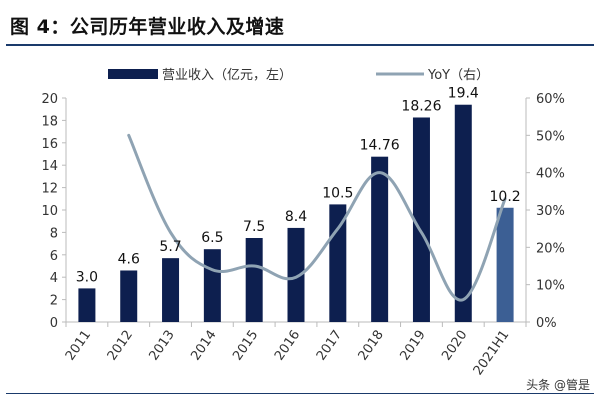  What do you see at coordinates (558, 385) in the screenshot?
I see `watermark: 头条 @管是` at bounding box center [558, 385].